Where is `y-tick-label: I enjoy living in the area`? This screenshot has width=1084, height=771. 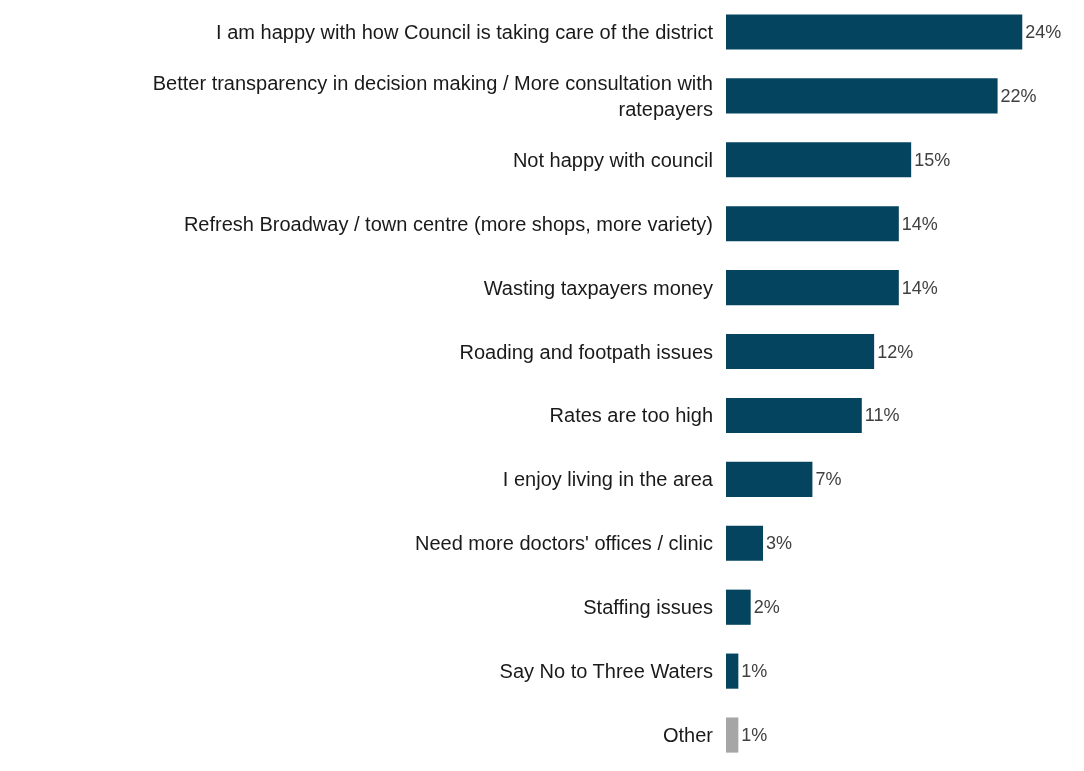
y-tick-label: I enjoy living in the area is located at coordinates (608, 479).